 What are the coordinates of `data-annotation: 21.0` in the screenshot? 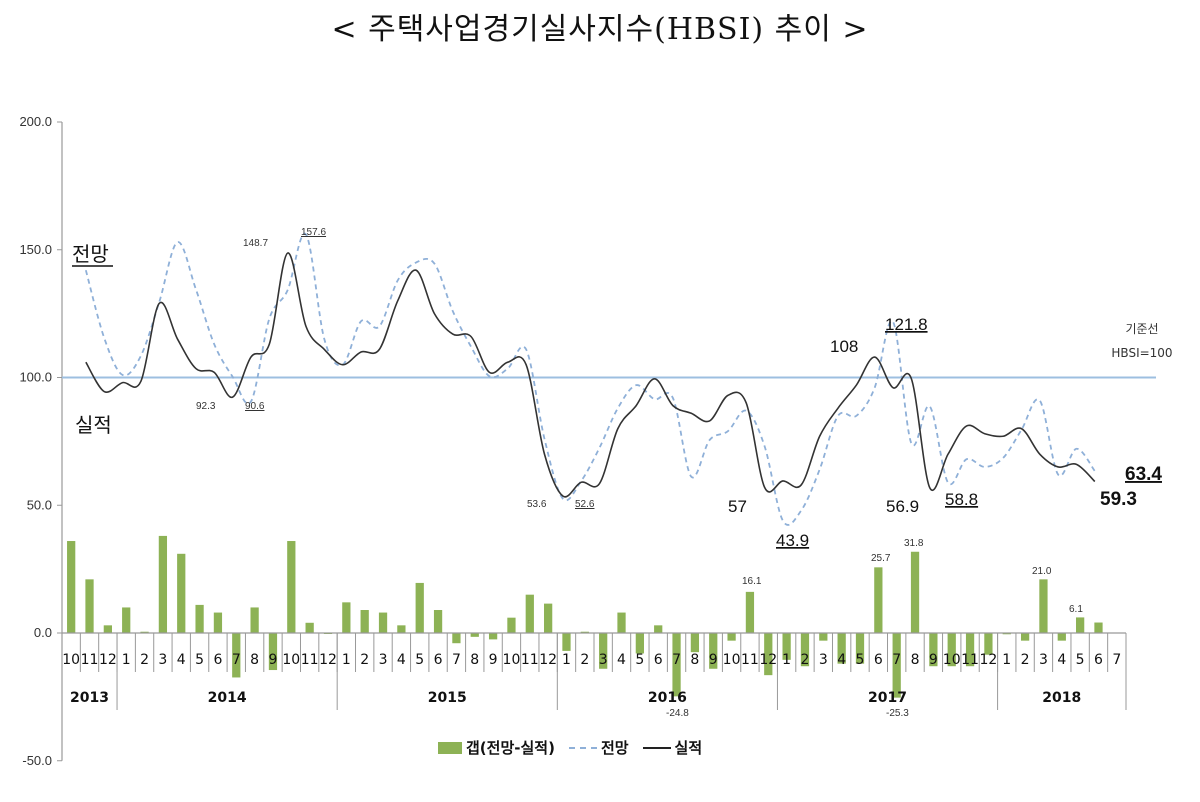 It's located at (1042, 571).